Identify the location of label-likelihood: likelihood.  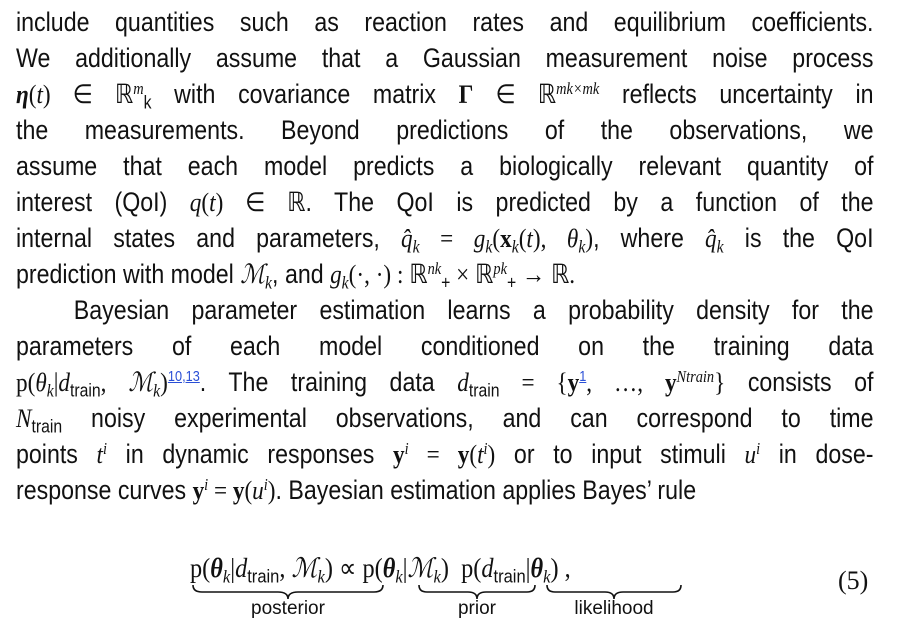
(614, 608).